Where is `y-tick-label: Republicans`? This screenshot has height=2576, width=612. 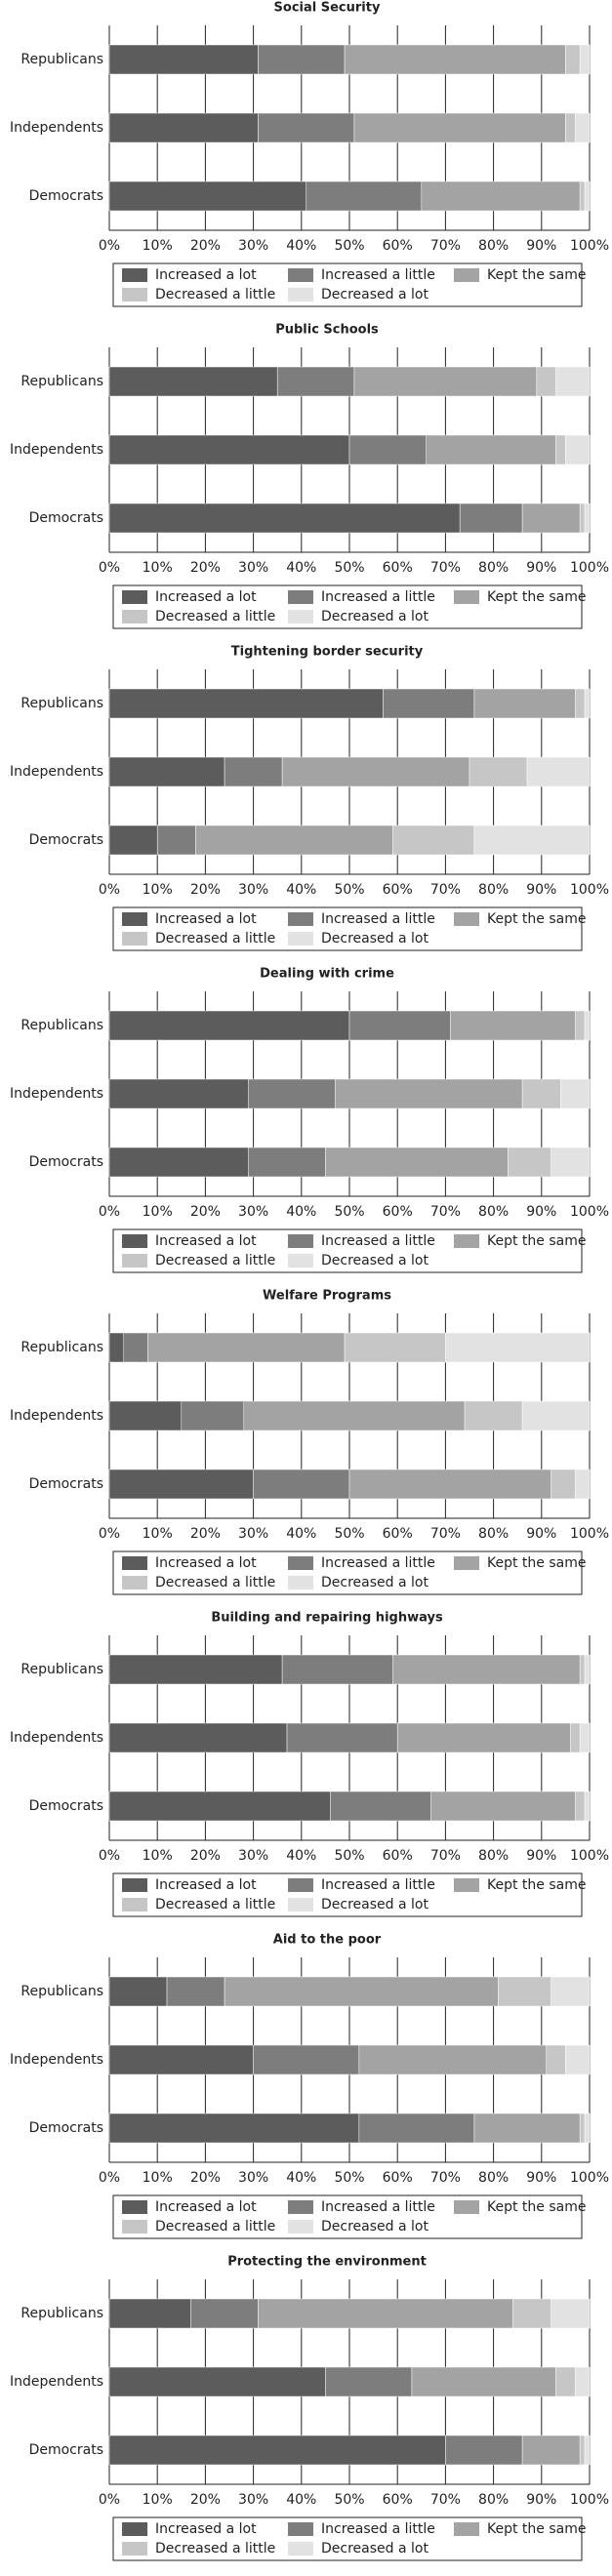 y-tick-label: Republicans is located at coordinates (61, 1991).